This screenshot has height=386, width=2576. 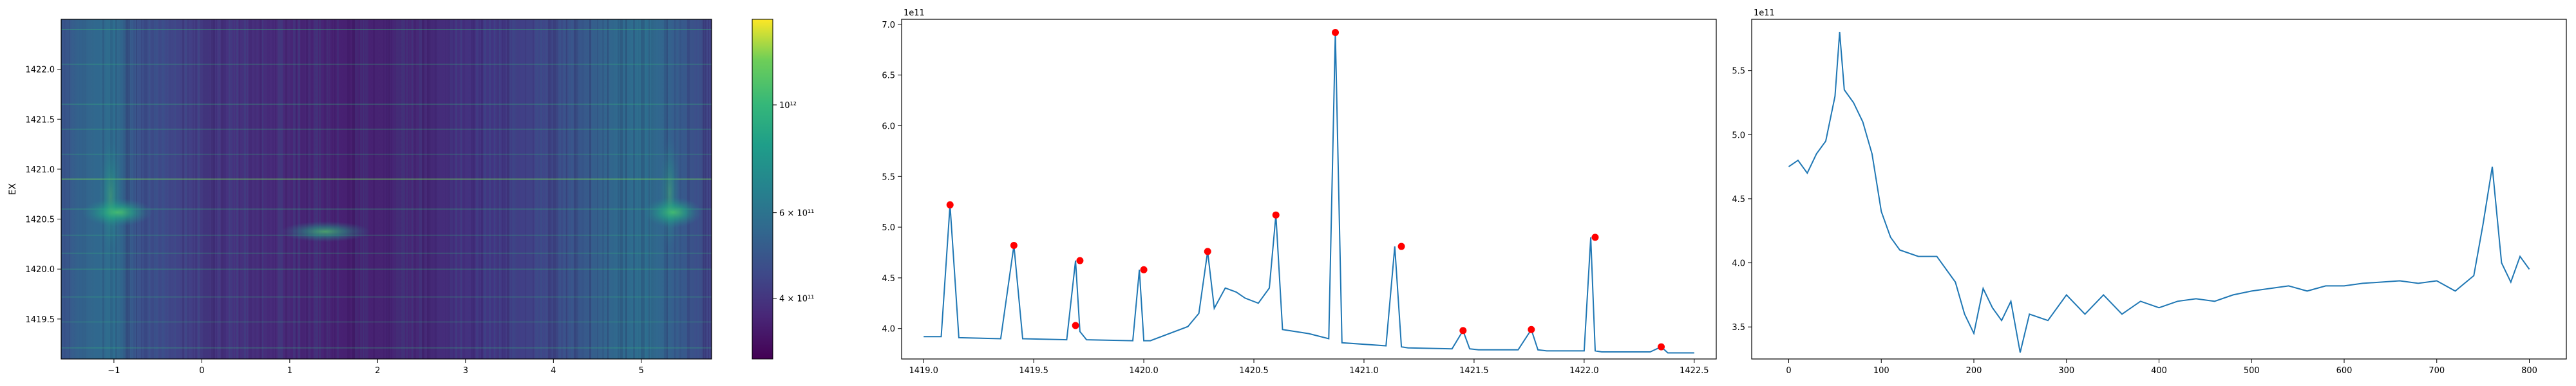 I want to click on y-tick-label: 4.0, so click(x=1739, y=264).